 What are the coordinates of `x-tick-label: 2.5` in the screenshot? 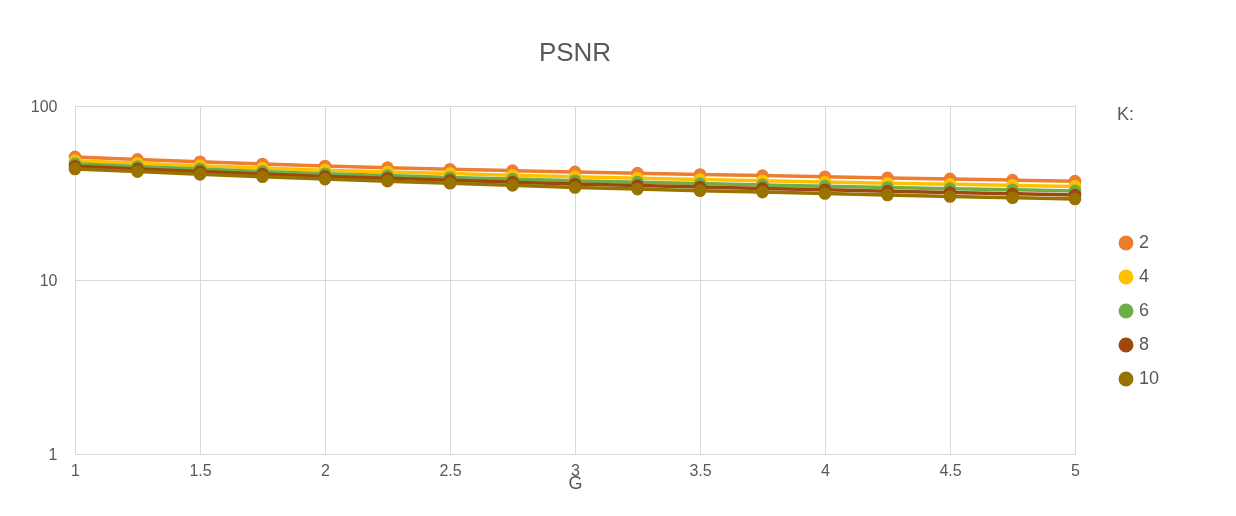 It's located at (450, 470).